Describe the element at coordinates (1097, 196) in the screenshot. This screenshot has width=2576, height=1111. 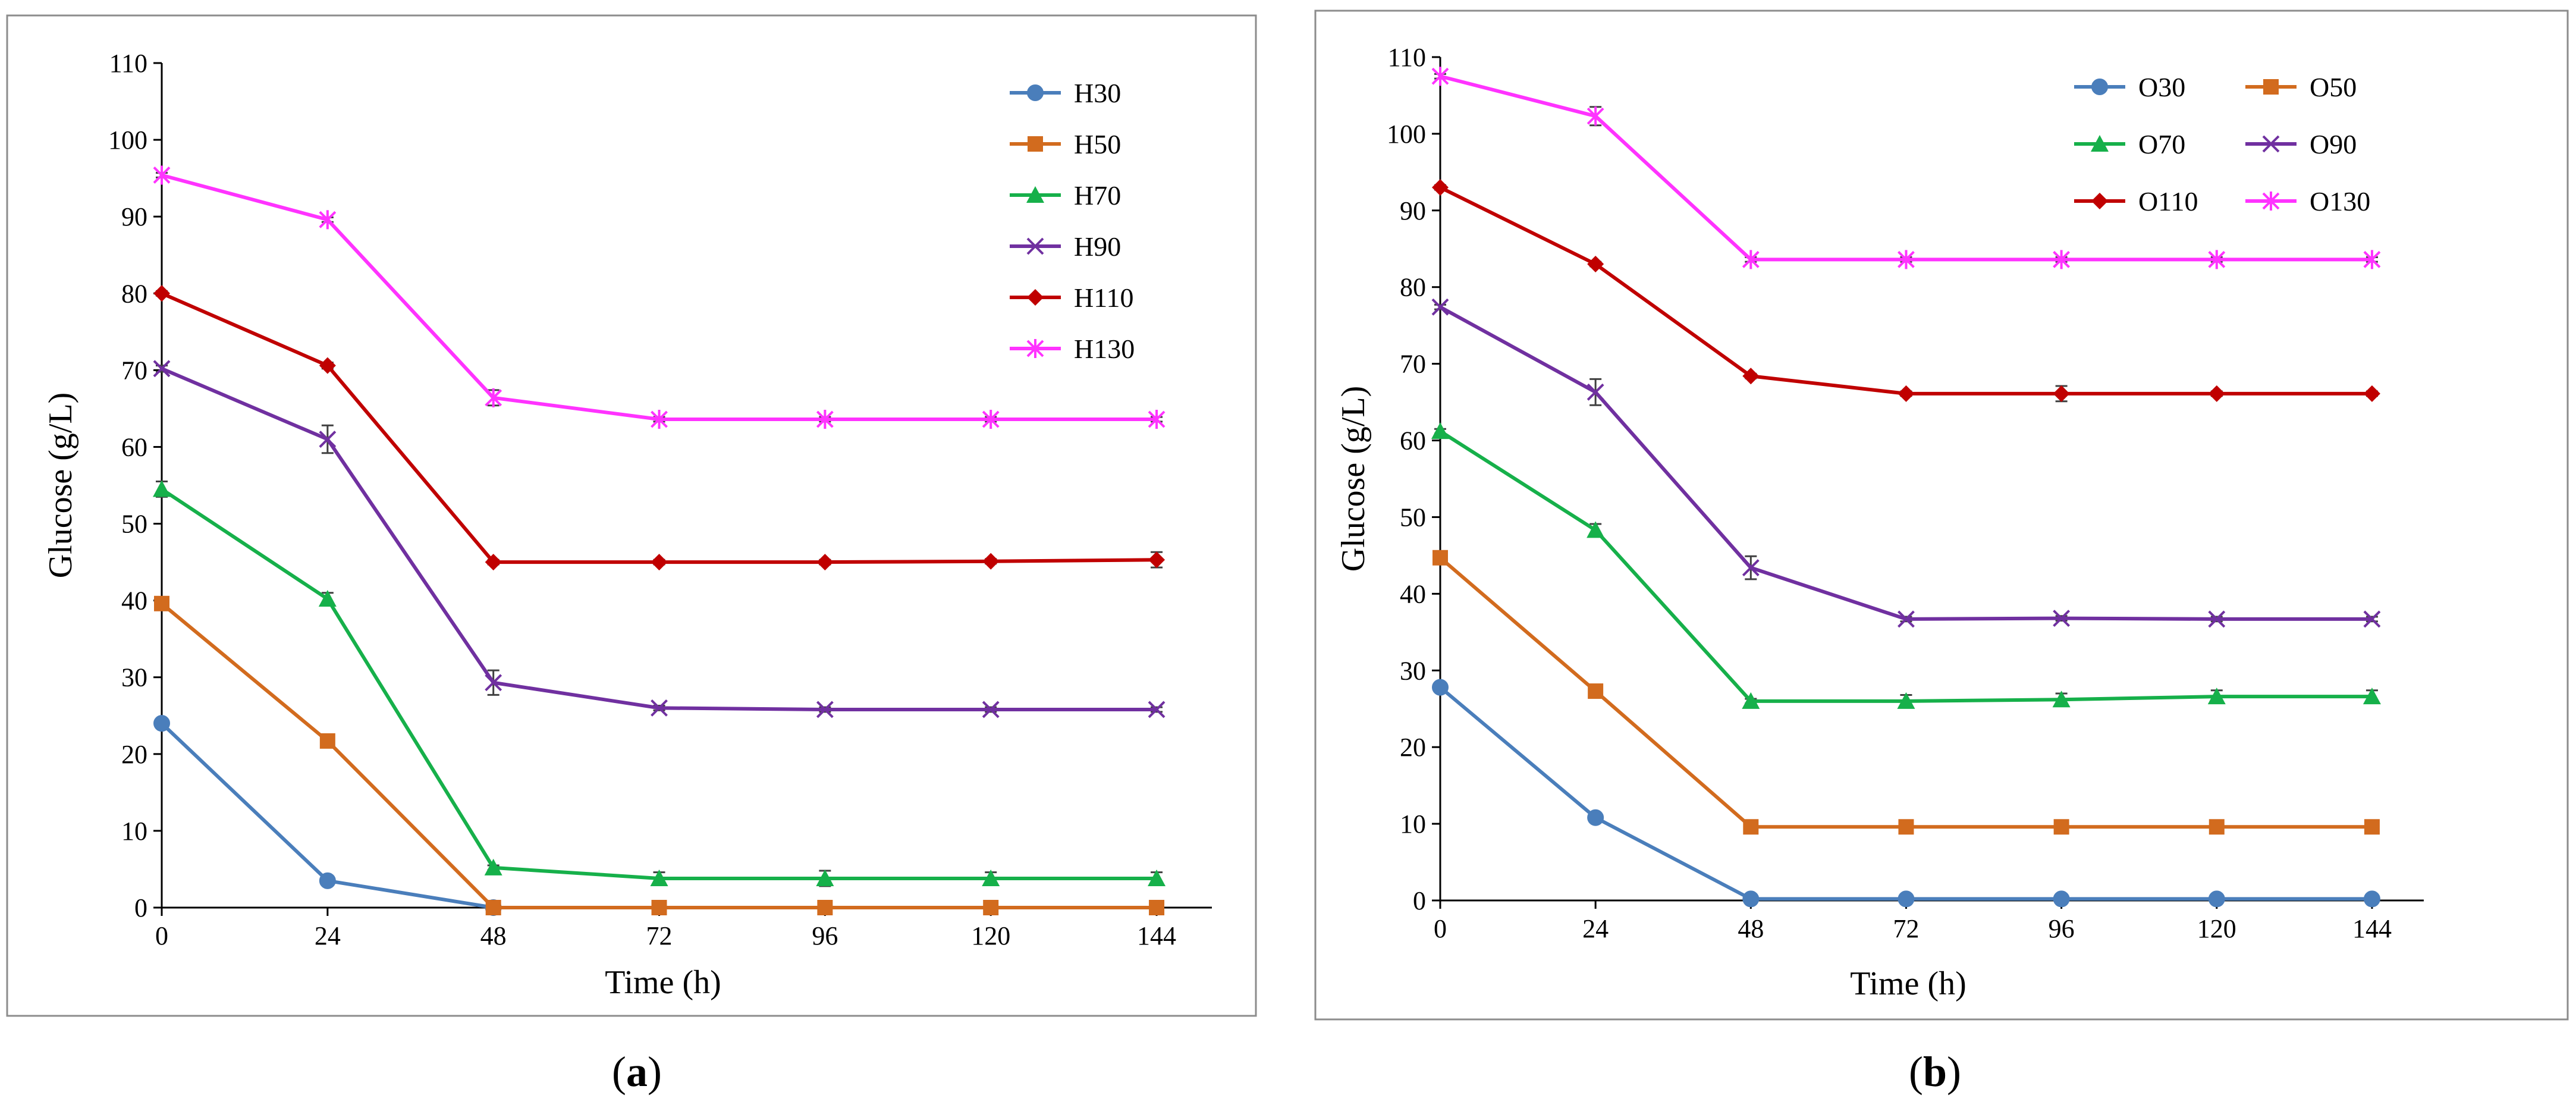
I see `panel-a-legend-label: H70` at that location.